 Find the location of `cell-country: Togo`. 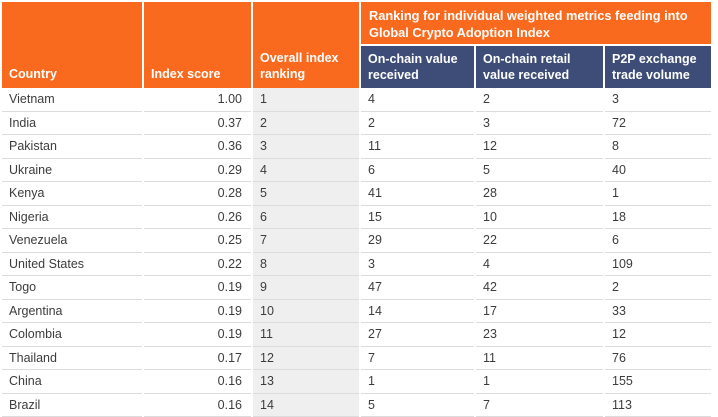

cell-country: Togo is located at coordinates (72, 288).